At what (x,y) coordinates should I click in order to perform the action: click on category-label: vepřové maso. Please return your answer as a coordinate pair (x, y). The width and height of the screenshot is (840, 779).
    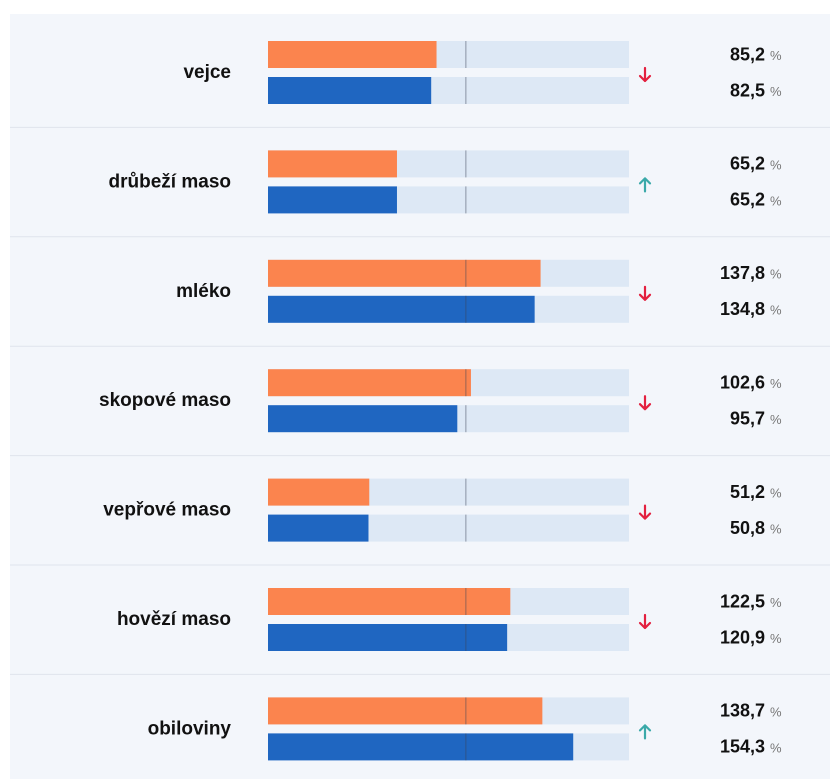
    Looking at the image, I should click on (167, 510).